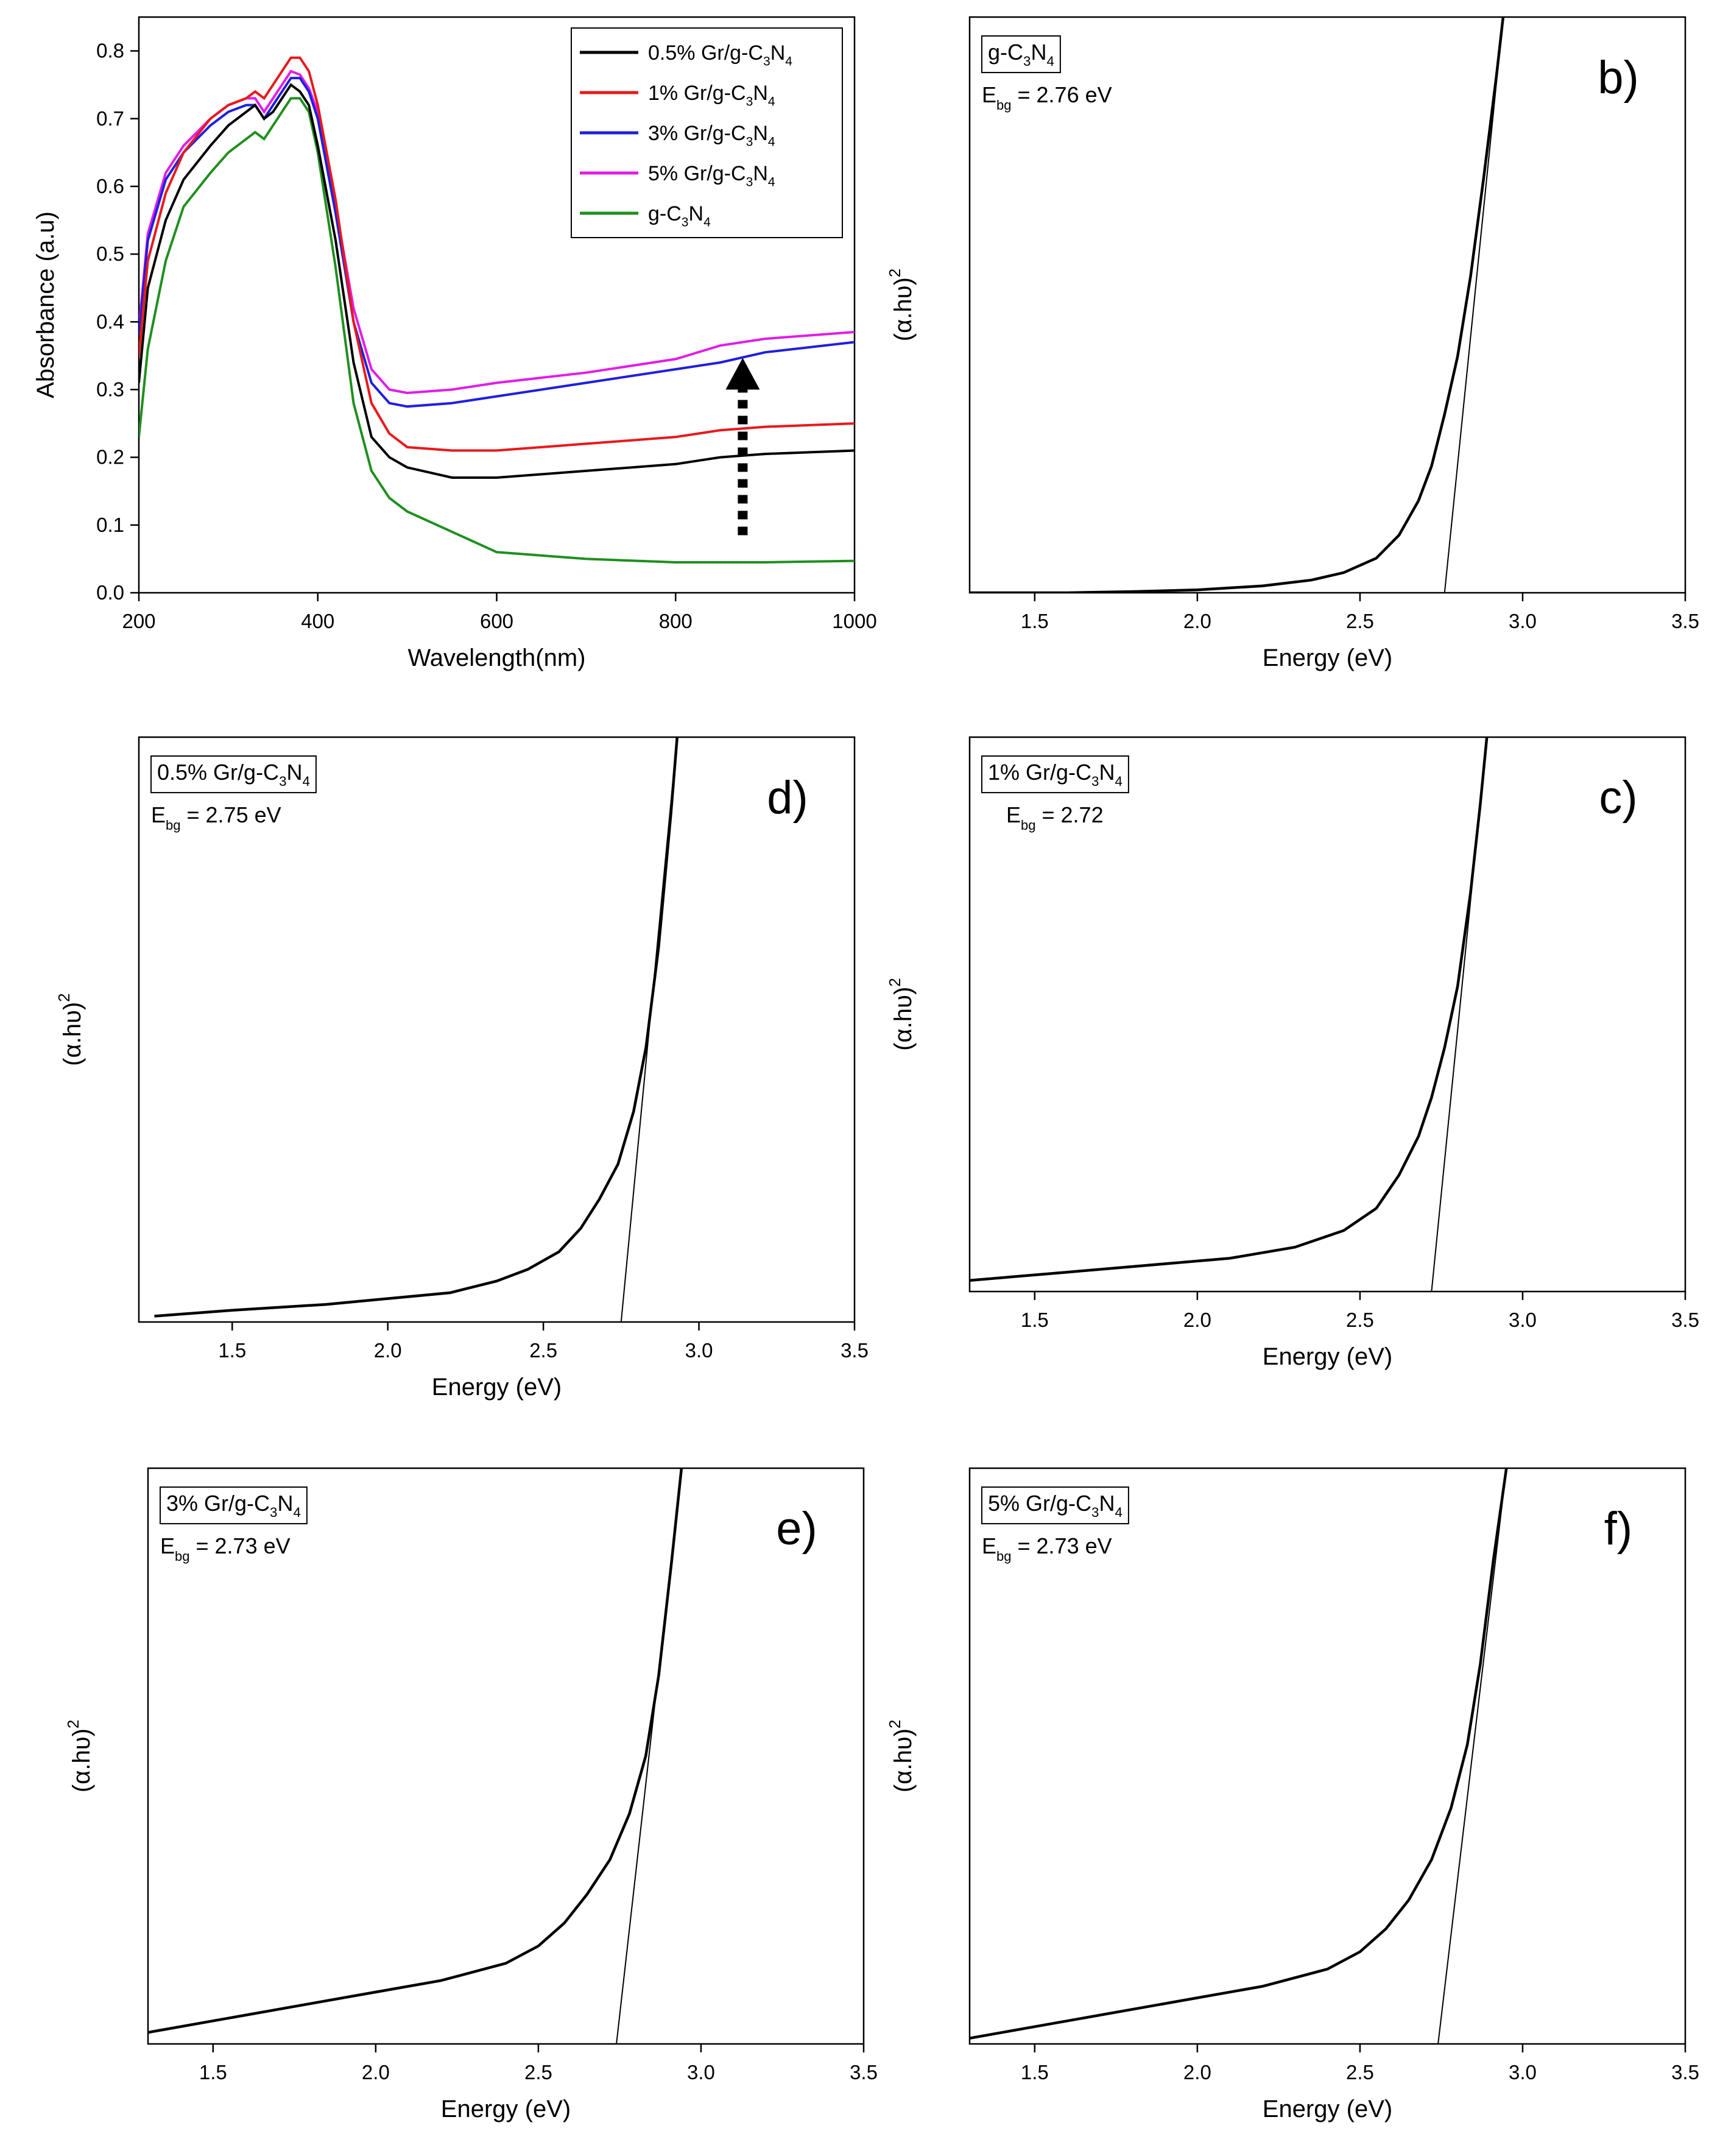  What do you see at coordinates (110, 254) in the screenshot?
I see `y-tick-label: 0.5` at bounding box center [110, 254].